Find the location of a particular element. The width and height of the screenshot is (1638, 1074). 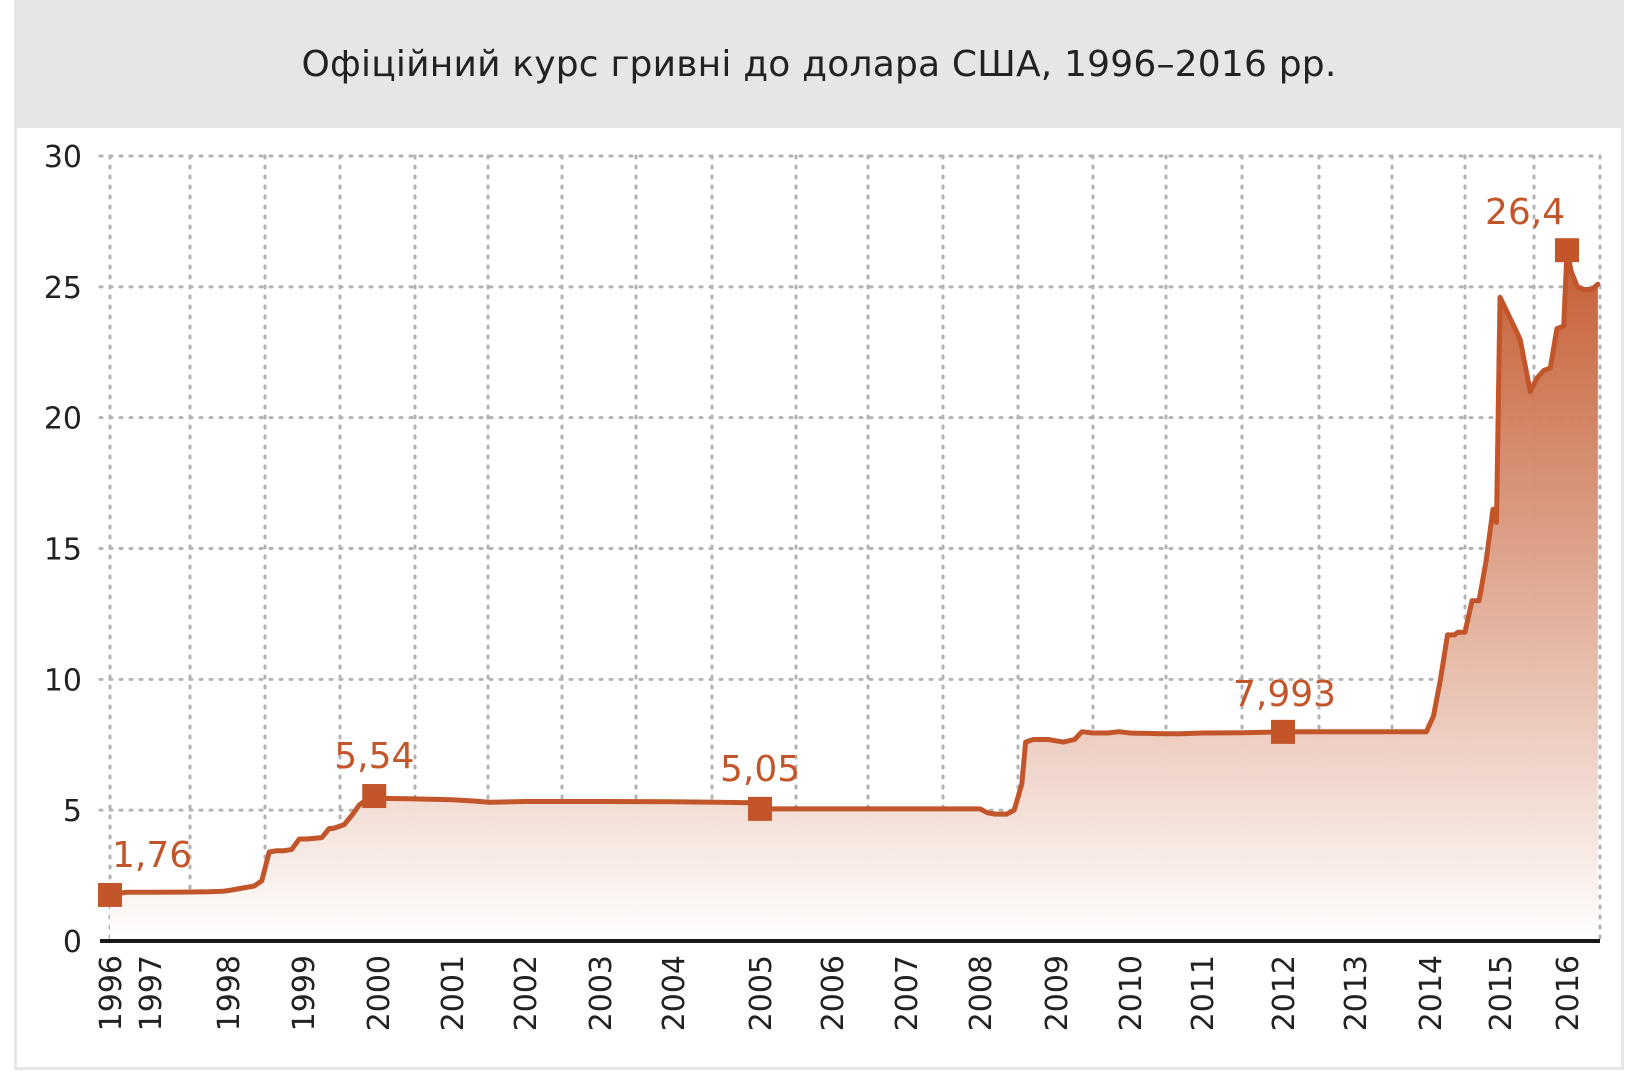

y-tick-label: 0 is located at coordinates (72, 942).